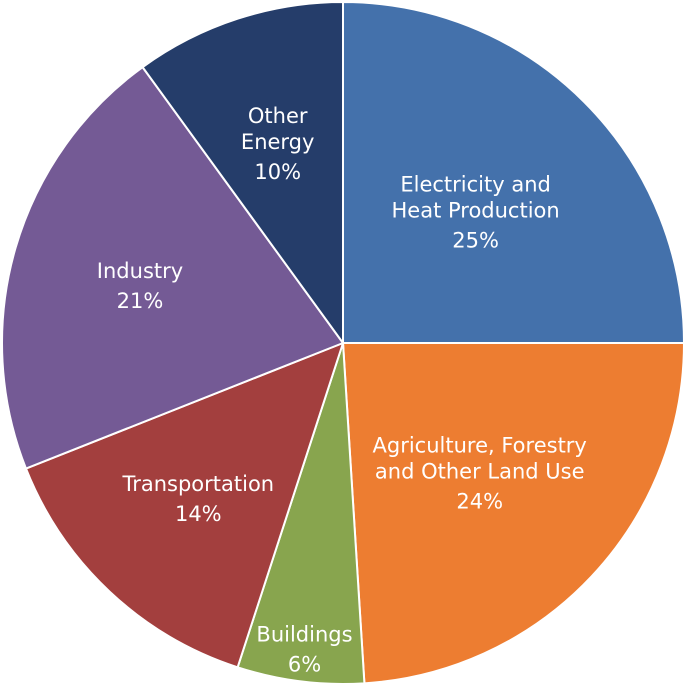  Describe the element at coordinates (278, 142) in the screenshot. I see `slice-label: Energy` at that location.